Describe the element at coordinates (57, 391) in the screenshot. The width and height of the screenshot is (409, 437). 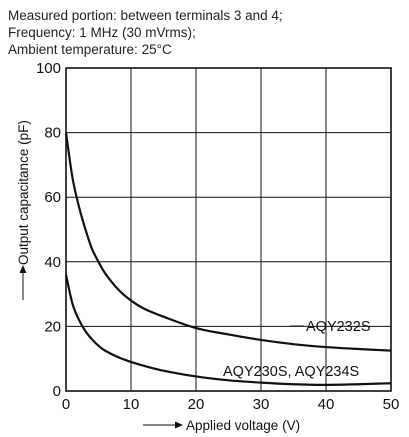
I see `y-tick-label-0: 0` at that location.